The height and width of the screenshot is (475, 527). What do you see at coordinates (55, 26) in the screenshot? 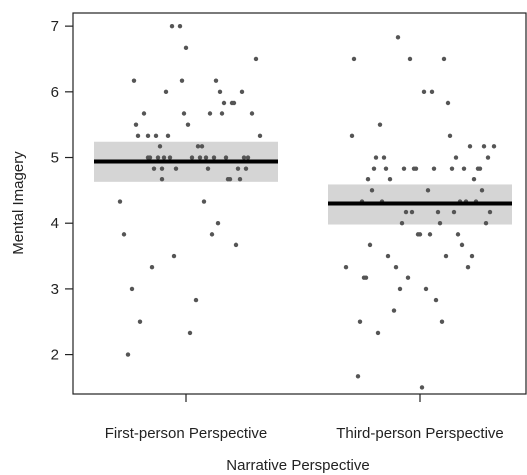
I see `y-tick-label: 7` at bounding box center [55, 26].